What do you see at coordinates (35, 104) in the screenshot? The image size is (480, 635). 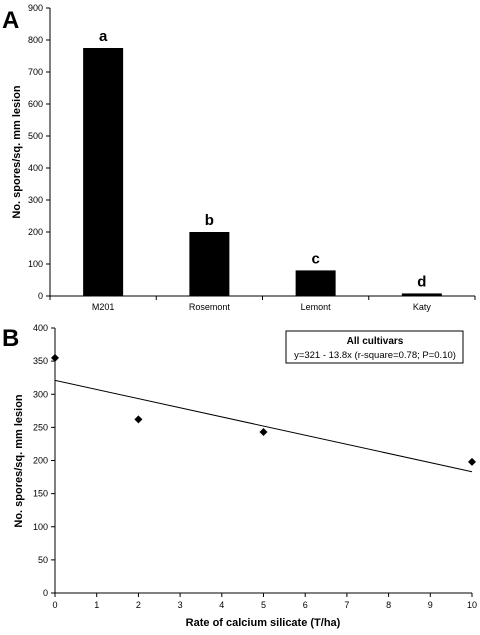 I see `y-tick-label: 600` at bounding box center [35, 104].